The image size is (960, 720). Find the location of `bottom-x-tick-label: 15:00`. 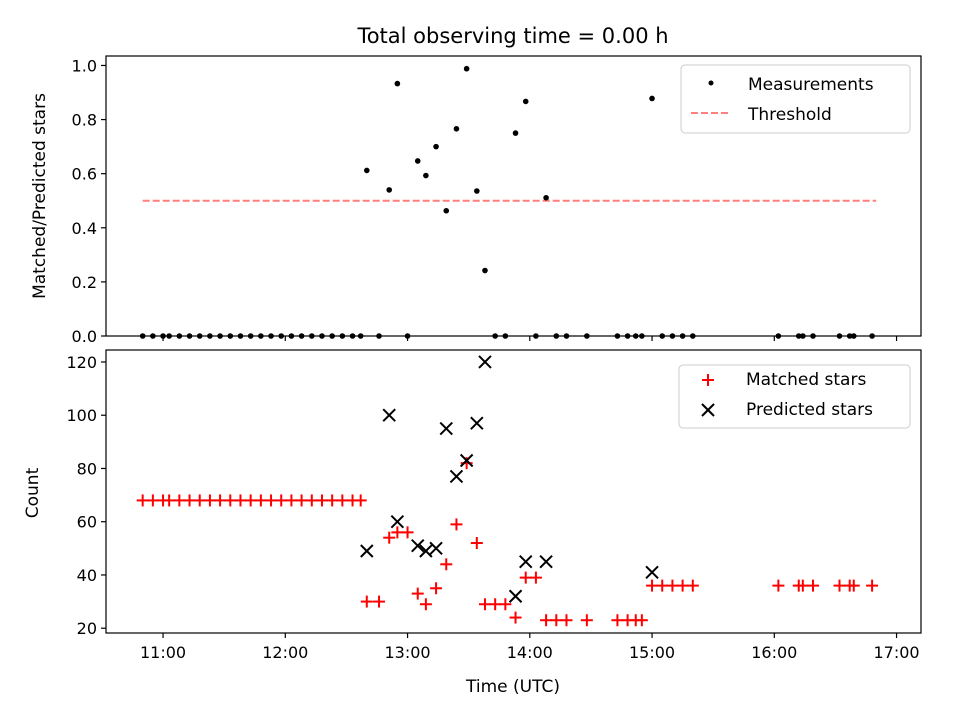

bottom-x-tick-label: 15:00 is located at coordinates (652, 652).